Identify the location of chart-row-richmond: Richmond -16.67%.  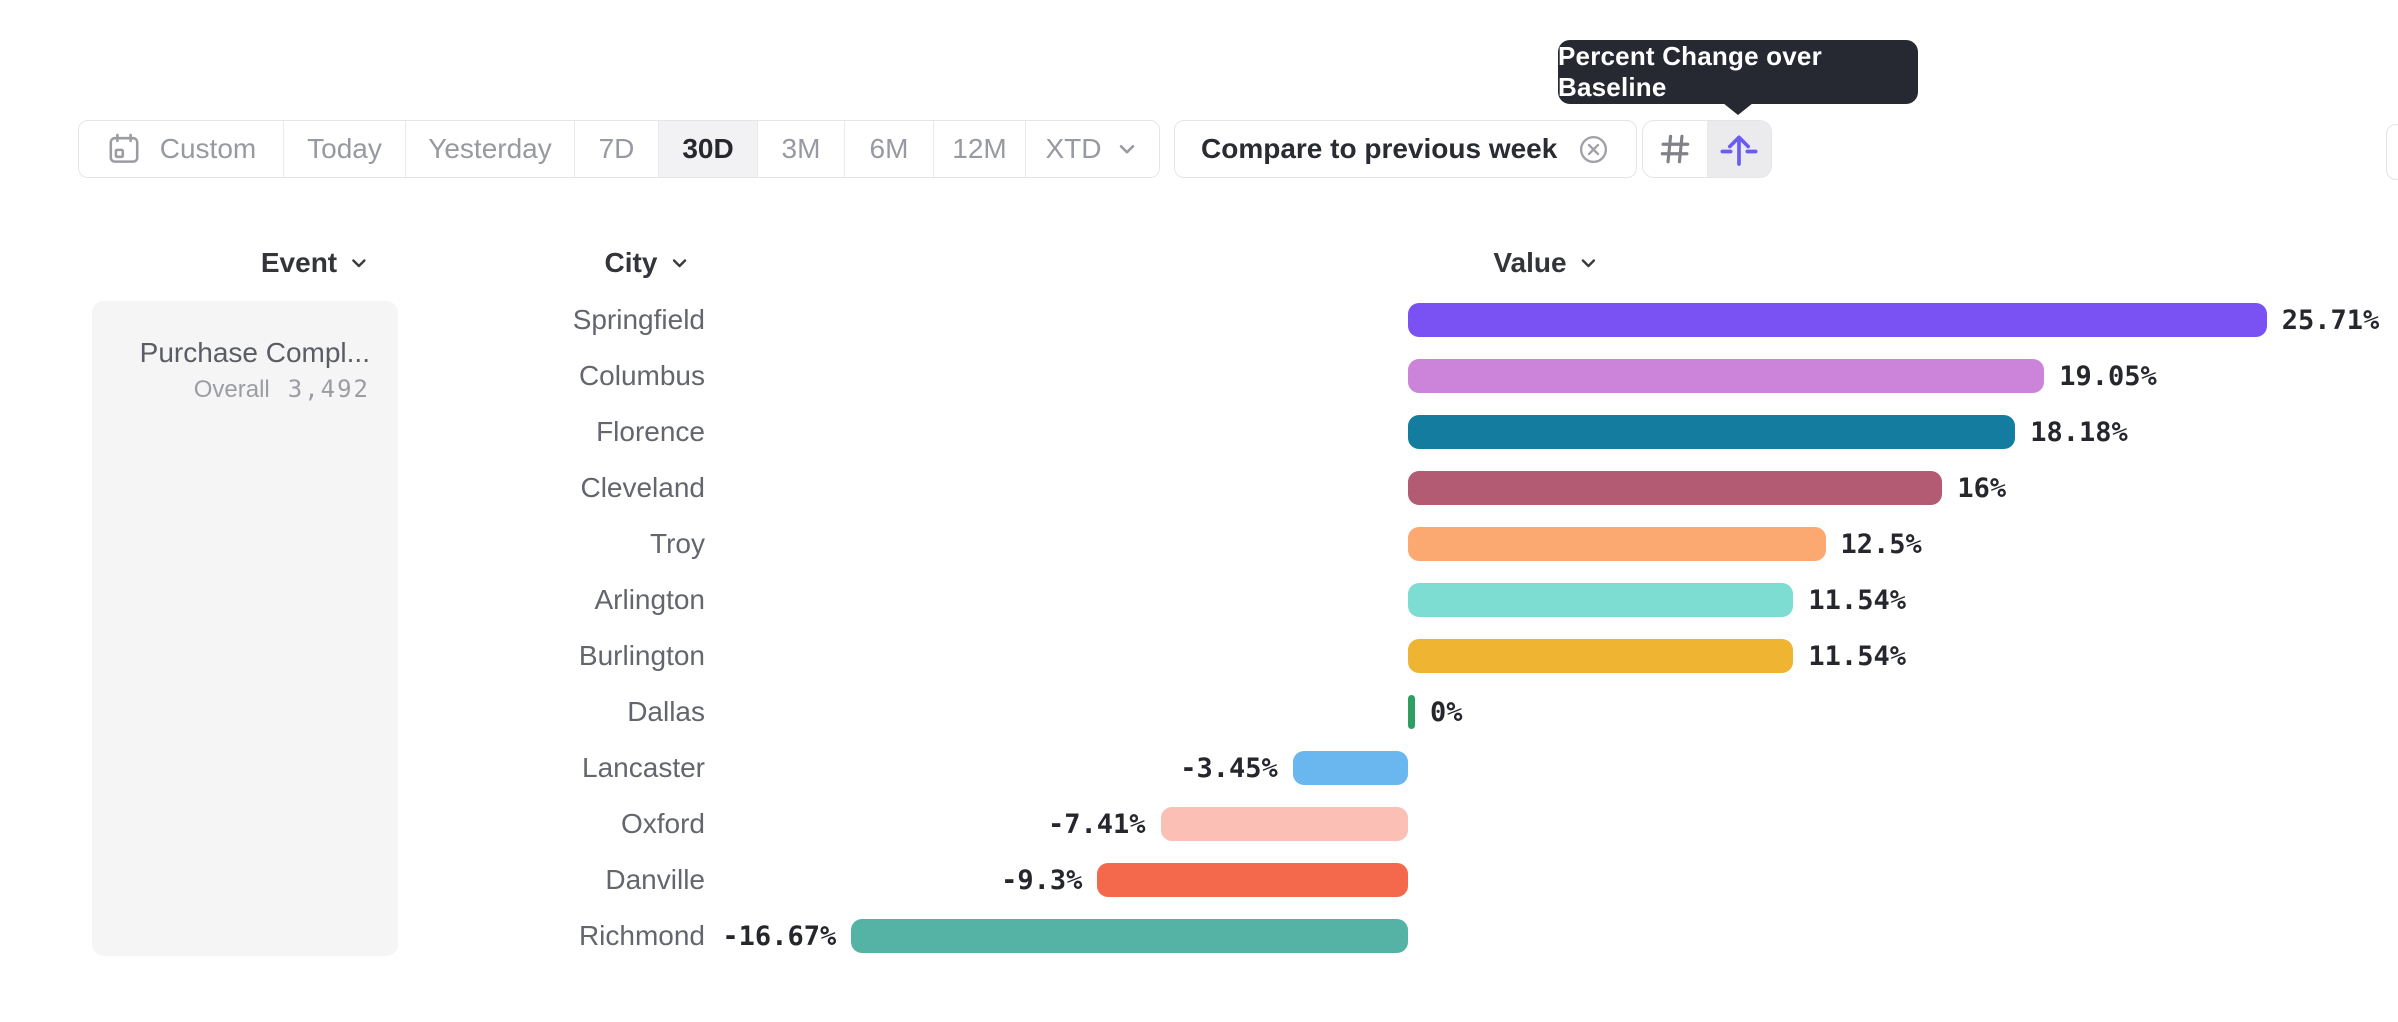
(1199, 936).